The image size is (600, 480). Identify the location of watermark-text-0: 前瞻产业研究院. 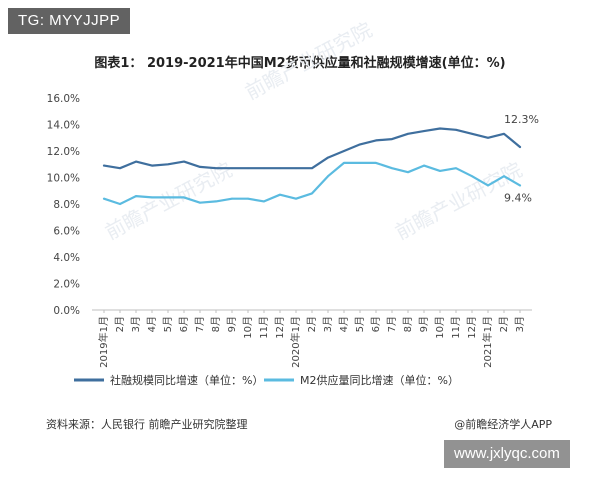
(308, 60).